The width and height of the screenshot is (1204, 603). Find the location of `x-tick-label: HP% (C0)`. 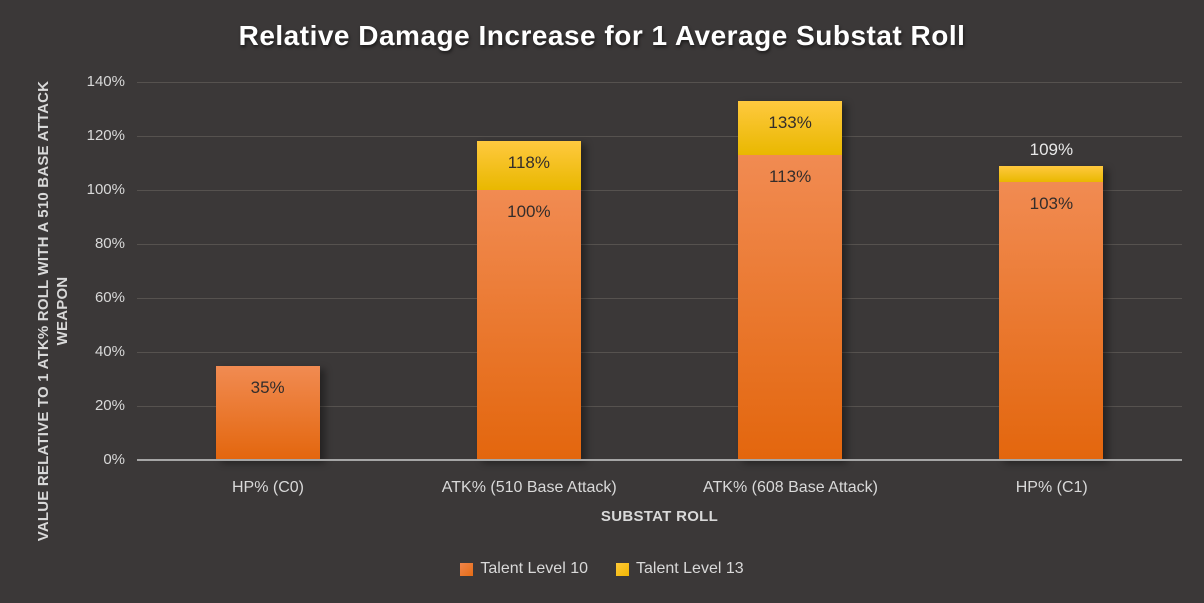

x-tick-label: HP% (C0) is located at coordinates (267, 487).